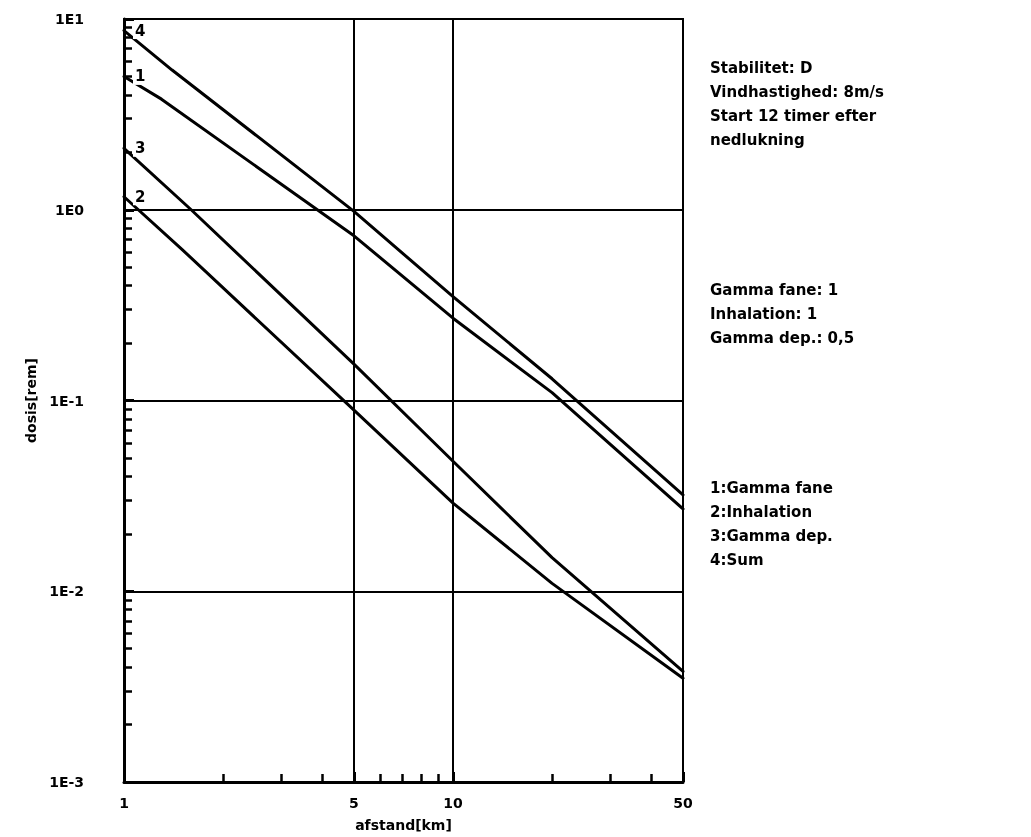 This screenshot has height=837, width=1031. What do you see at coordinates (683, 803) in the screenshot?
I see `x-tick-label: 50` at bounding box center [683, 803].